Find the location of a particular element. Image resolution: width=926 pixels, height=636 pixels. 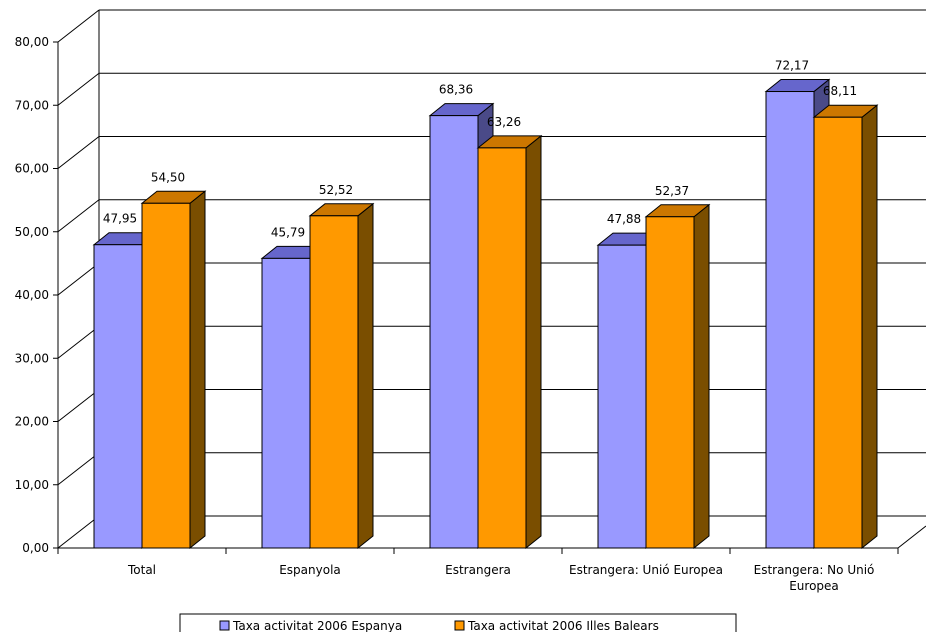

floor-left-edge is located at coordinates (78, 532).